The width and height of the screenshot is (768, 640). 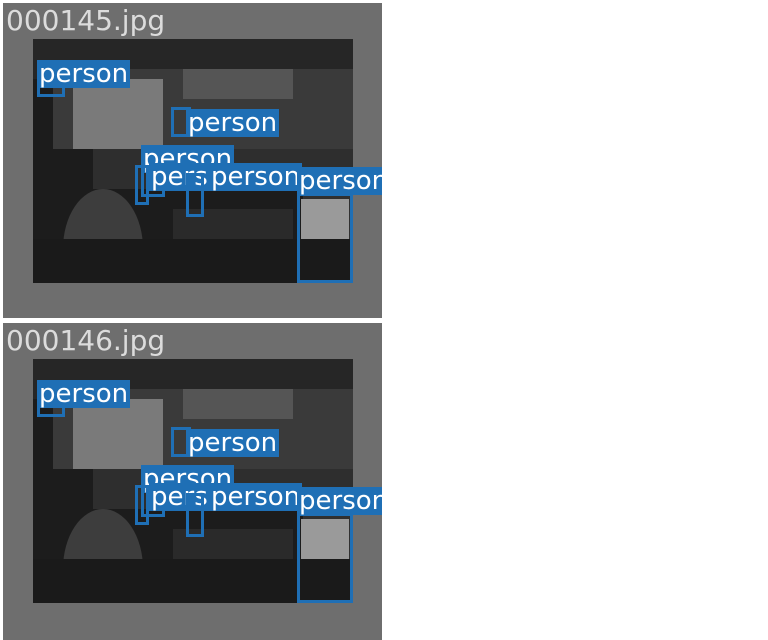 I want to click on image-filename: 000146.jpg, so click(x=86, y=340).